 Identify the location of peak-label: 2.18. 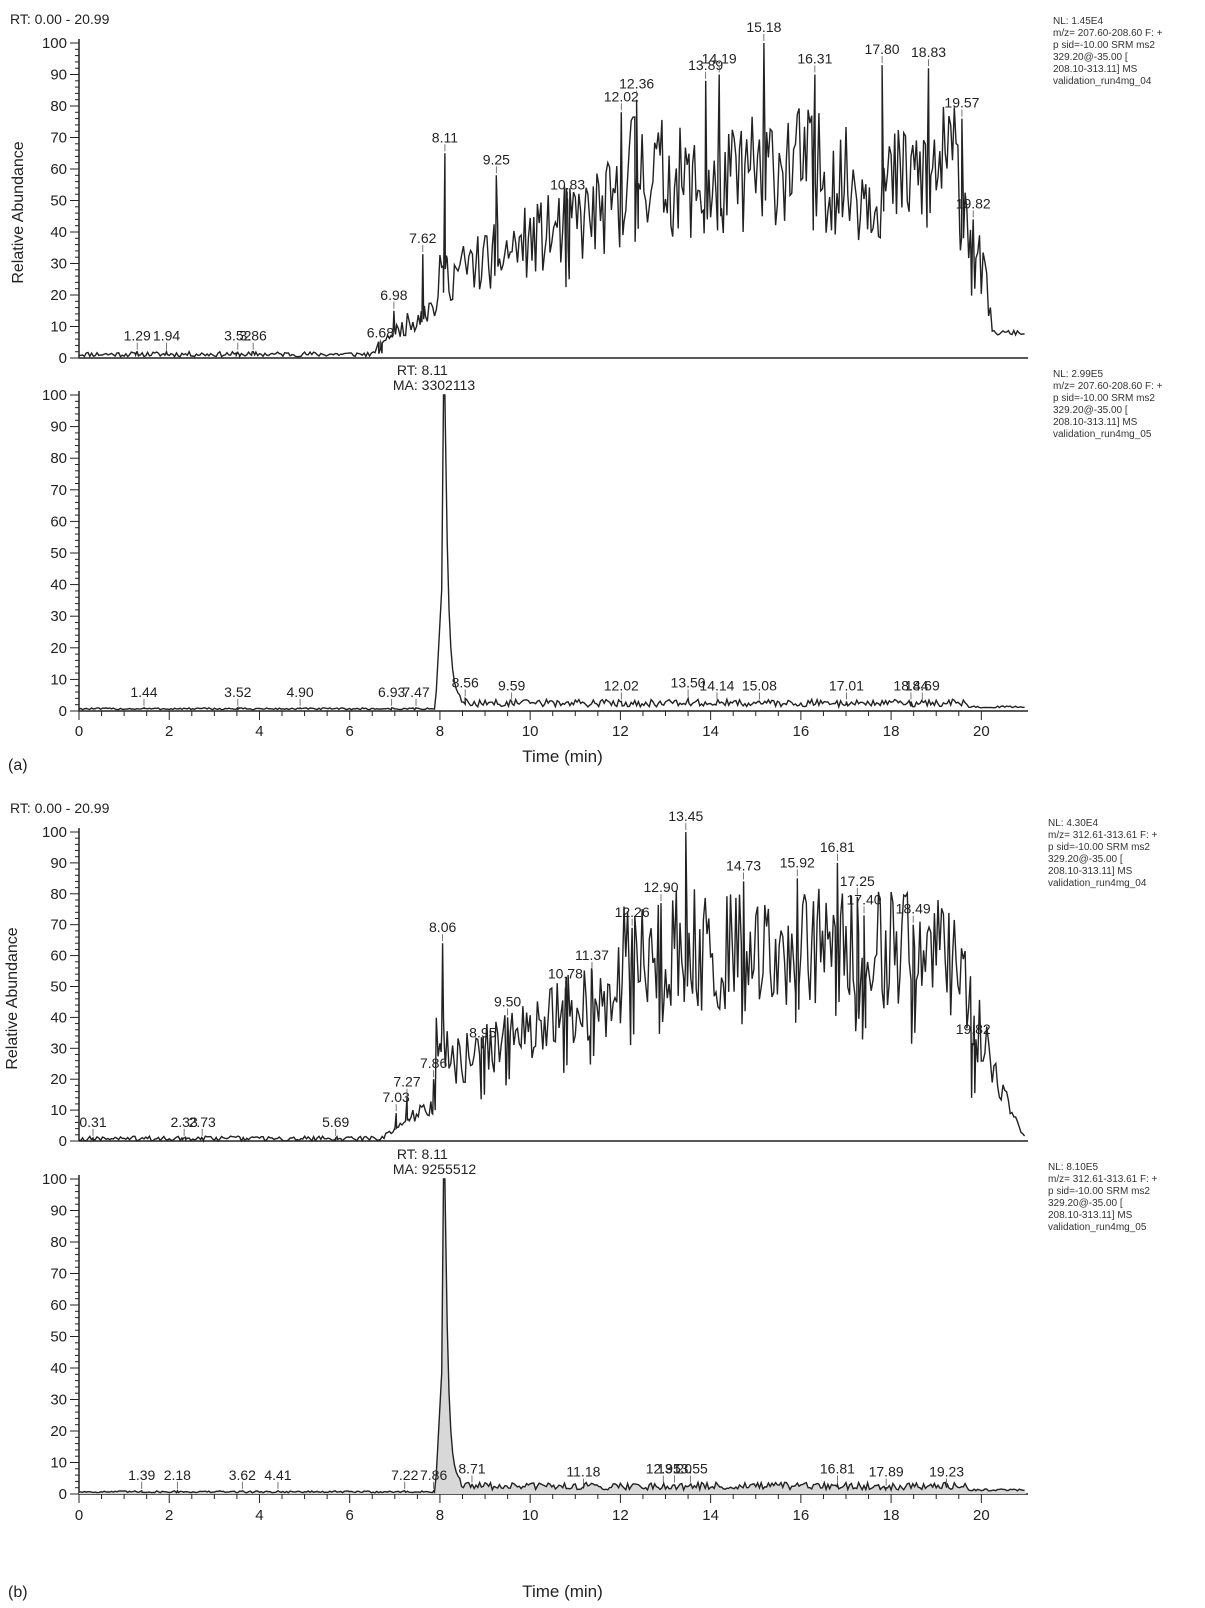
(177, 1475).